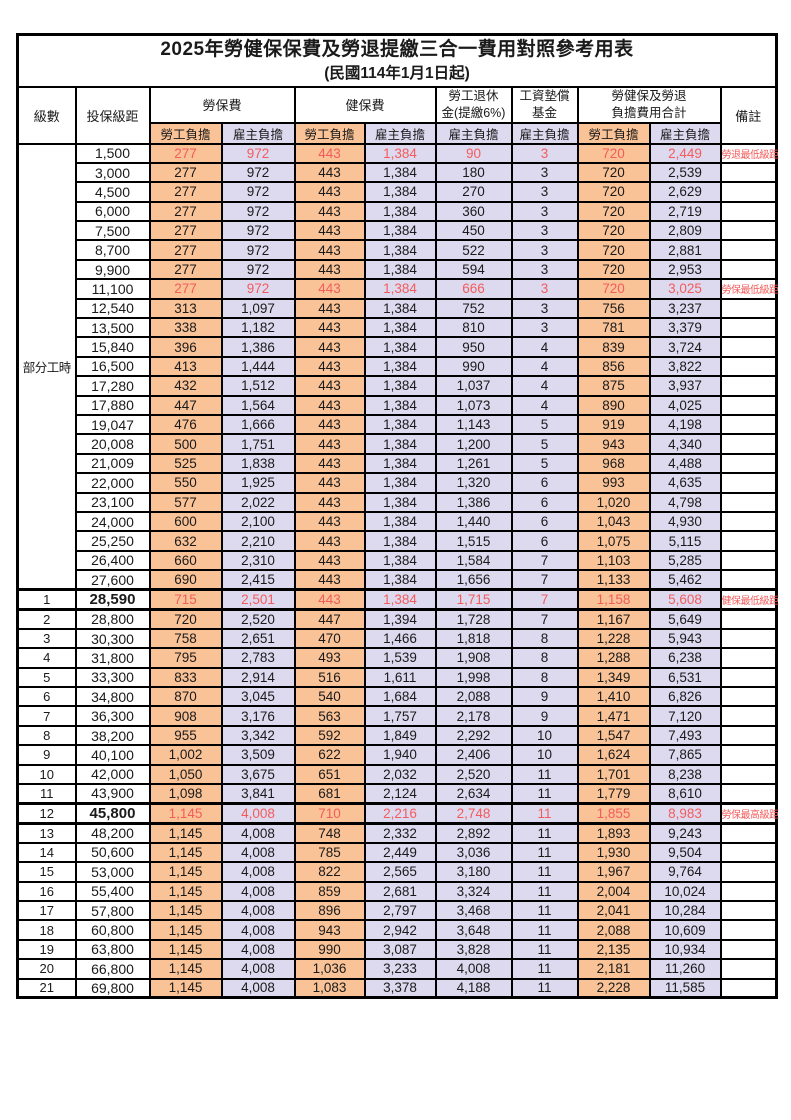 Image resolution: width=791 pixels, height=1120 pixels. I want to click on header-pension-line1: 勞工退休, so click(473, 95).